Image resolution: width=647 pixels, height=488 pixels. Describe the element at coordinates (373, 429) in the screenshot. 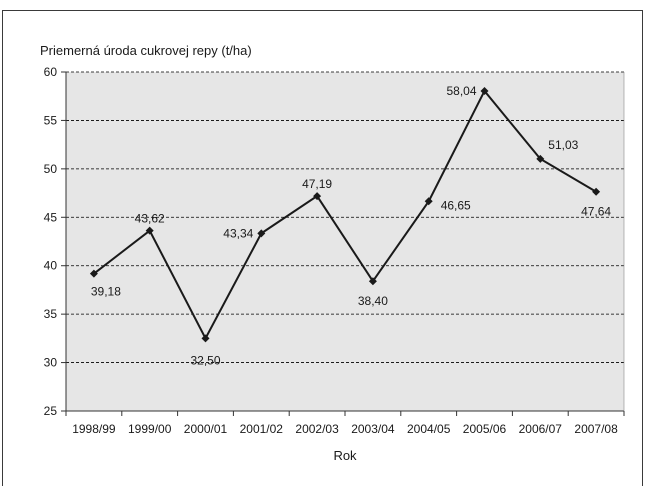

I see `x-tick-label: 2003/04` at that location.